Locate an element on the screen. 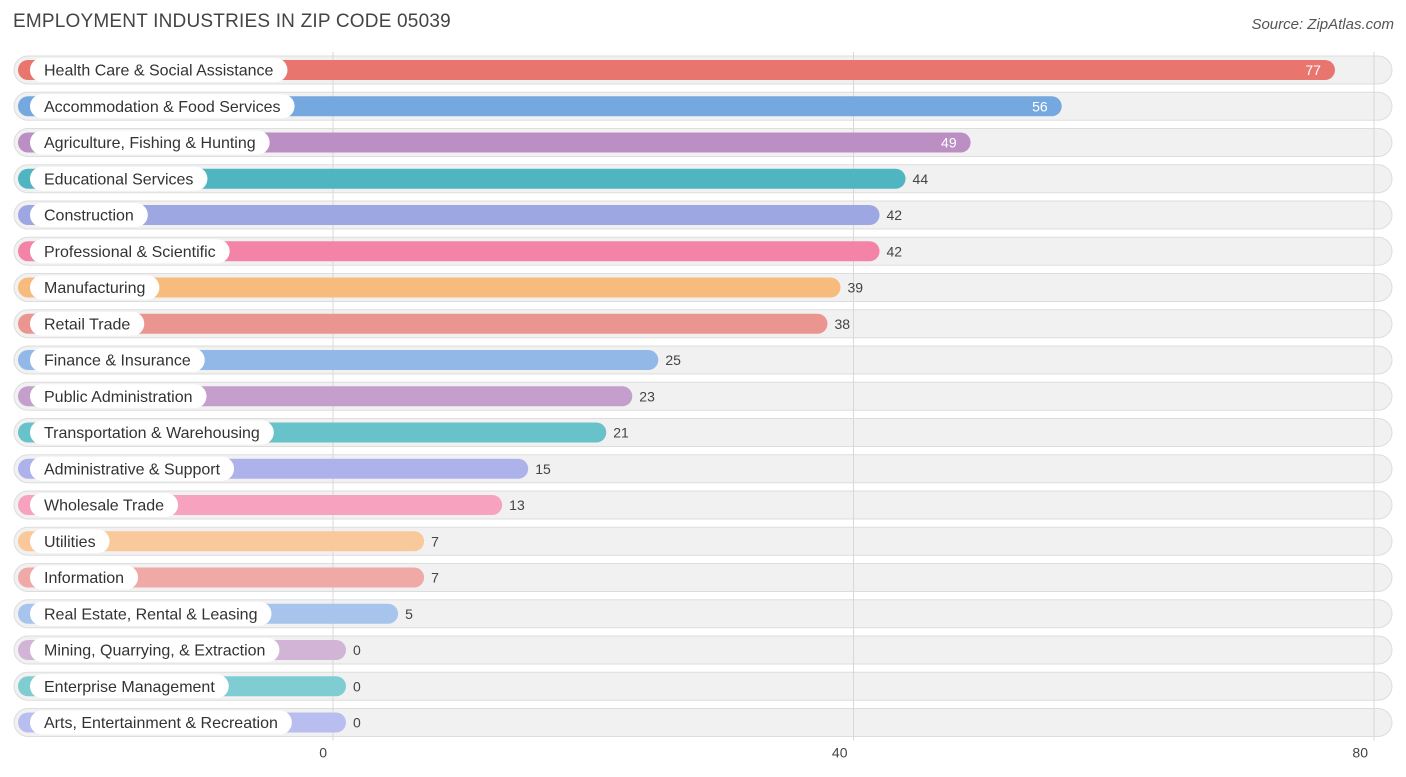 Image resolution: width=1406 pixels, height=777 pixels. bar-group: Transportation & Warehousing 21 is located at coordinates (323, 432).